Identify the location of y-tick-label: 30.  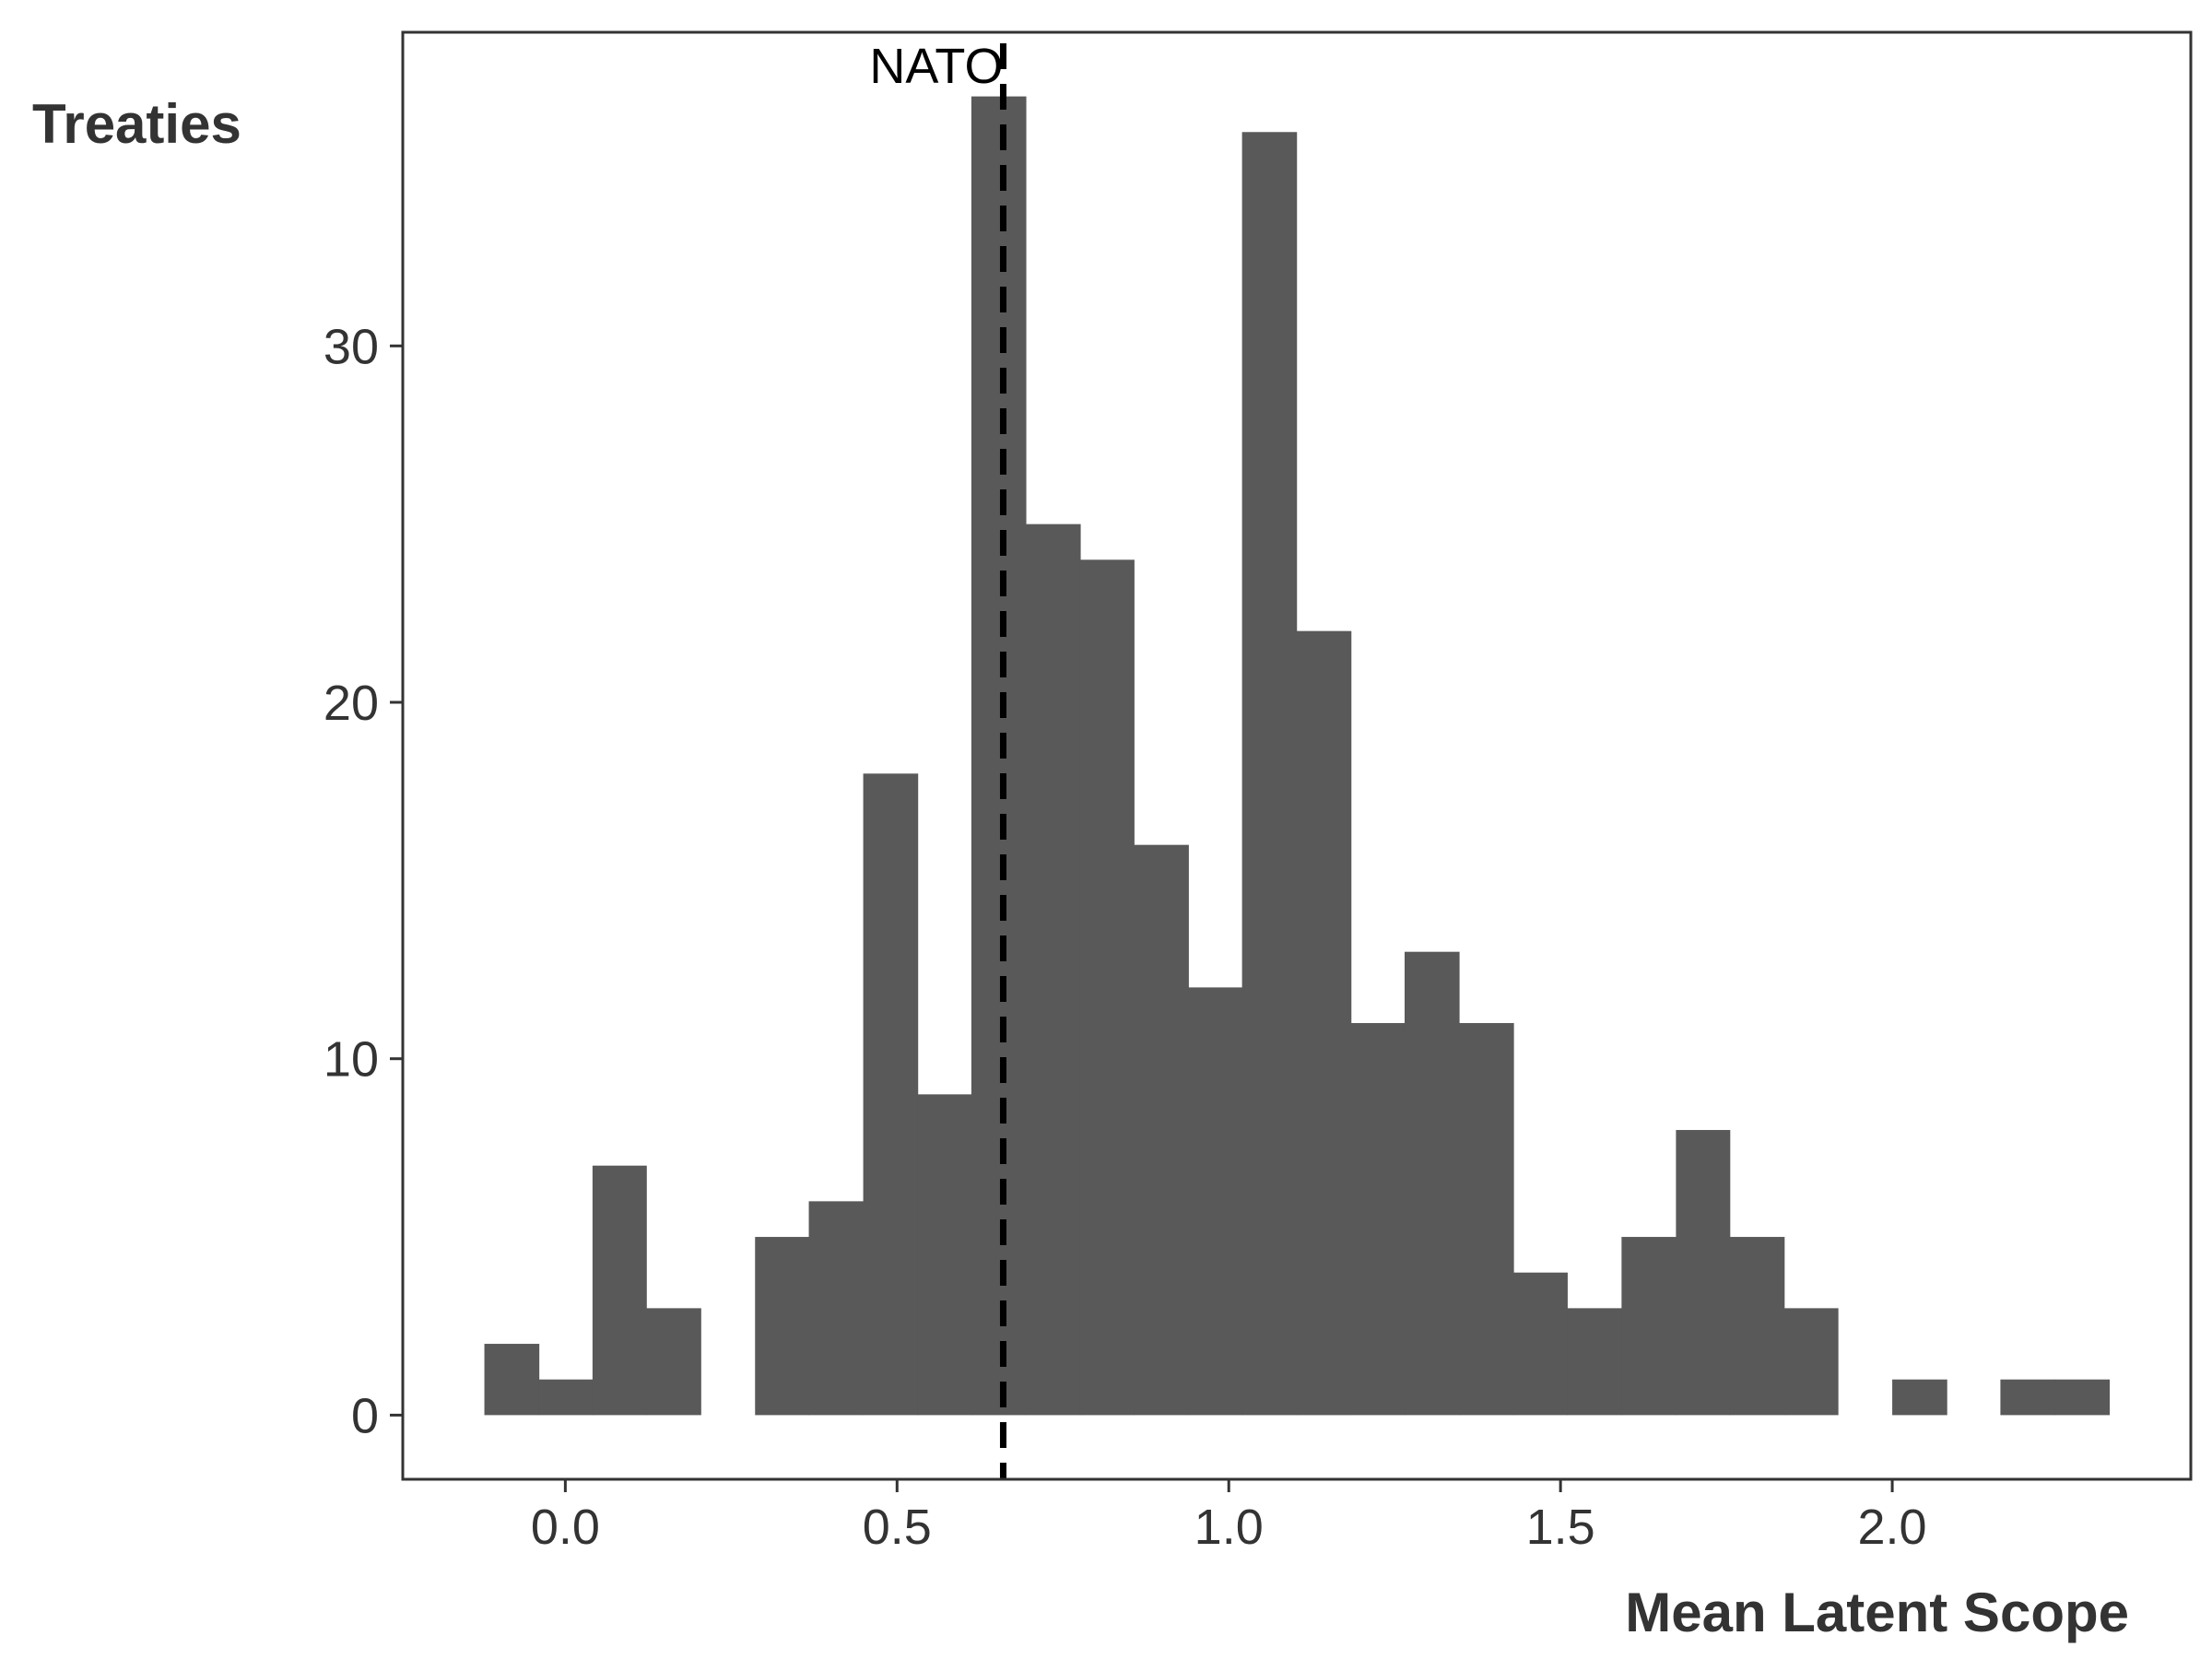
(351, 346).